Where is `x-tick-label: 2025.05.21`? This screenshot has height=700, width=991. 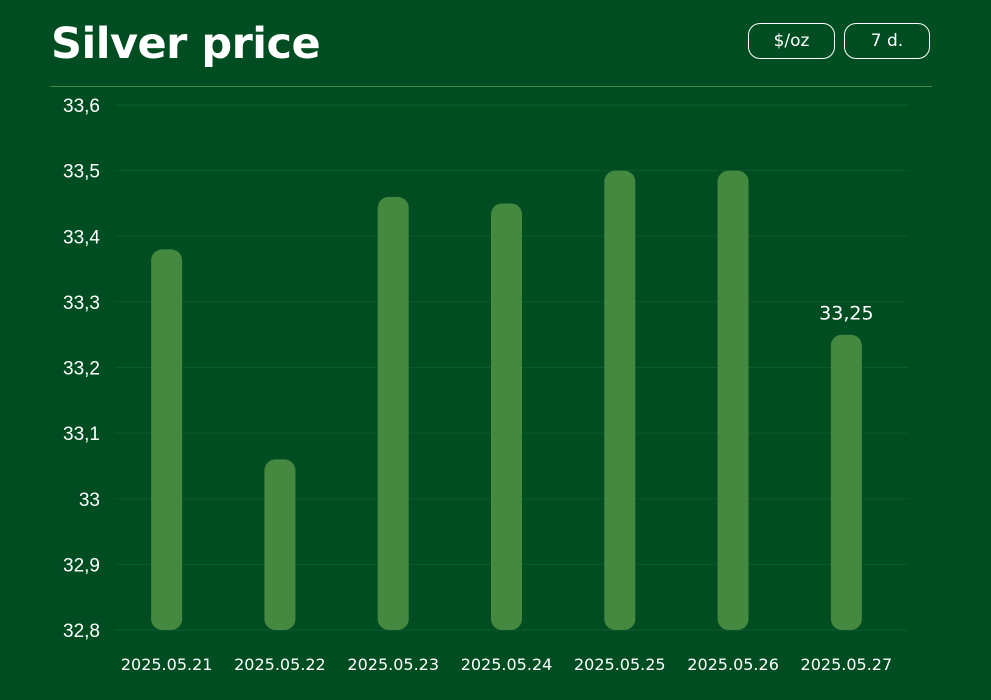 x-tick-label: 2025.05.21 is located at coordinates (167, 664).